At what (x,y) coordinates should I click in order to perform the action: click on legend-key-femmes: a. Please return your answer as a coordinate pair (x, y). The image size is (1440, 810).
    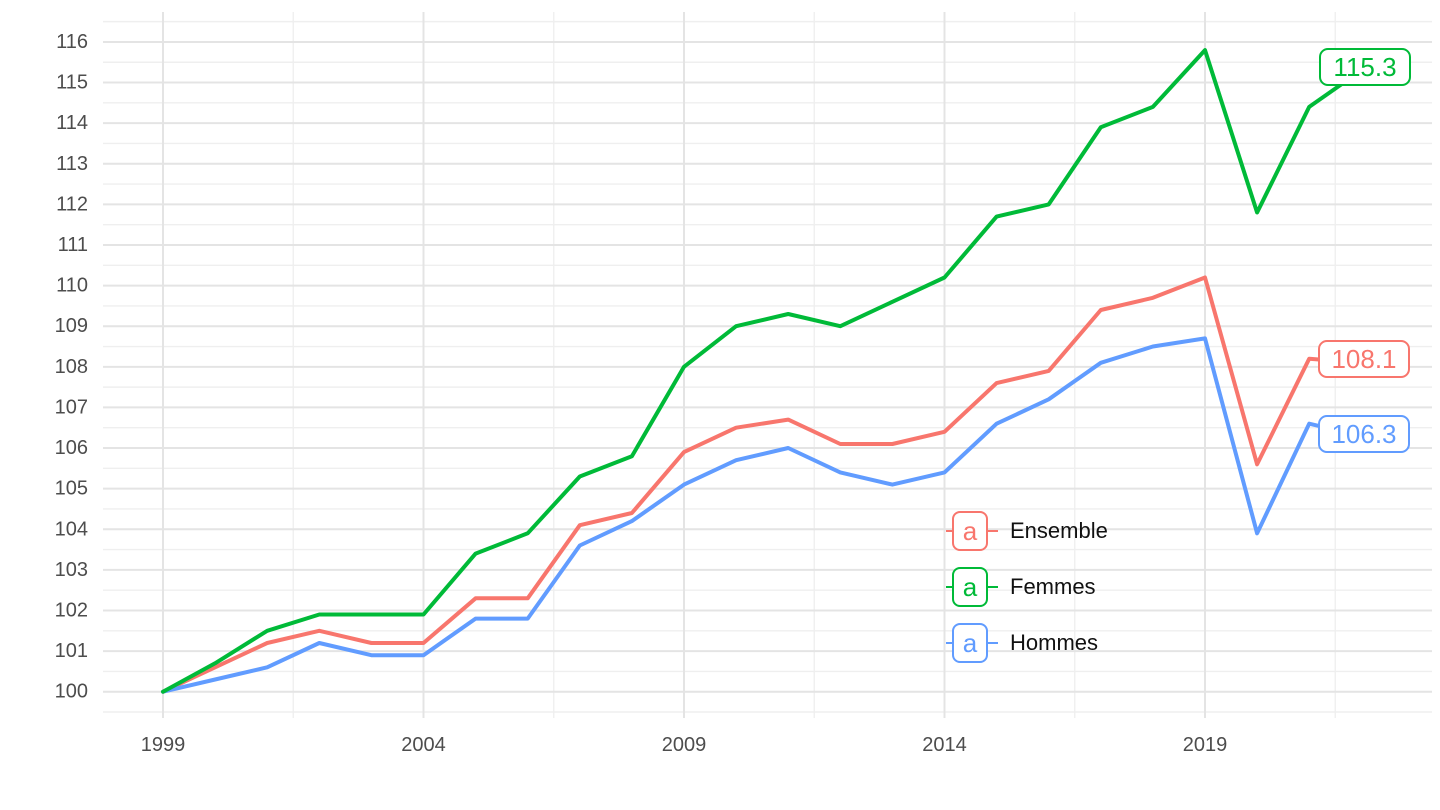
    Looking at the image, I should click on (970, 587).